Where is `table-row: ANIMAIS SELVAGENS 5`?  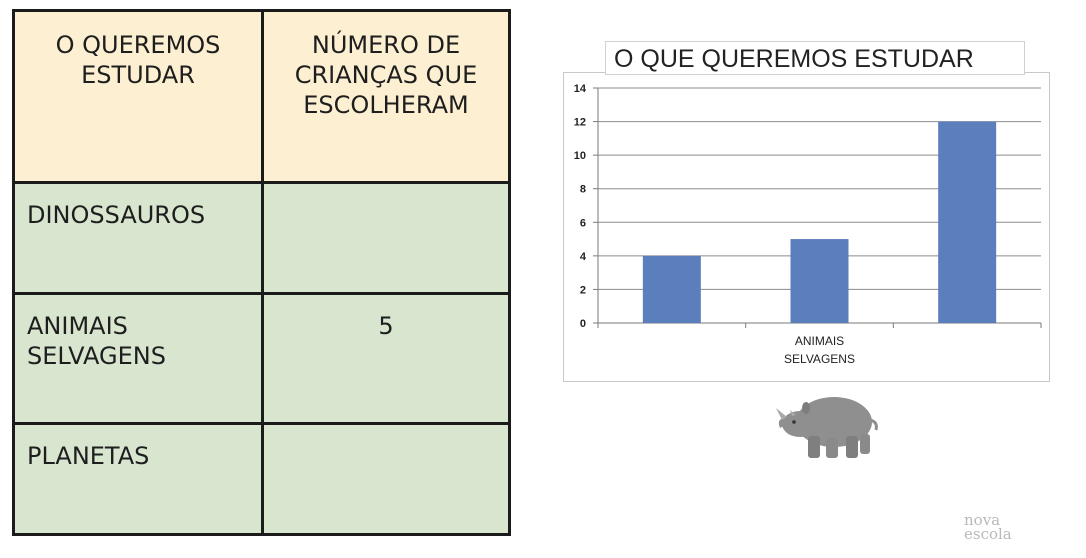
table-row: ANIMAIS SELVAGENS 5 is located at coordinates (261, 358).